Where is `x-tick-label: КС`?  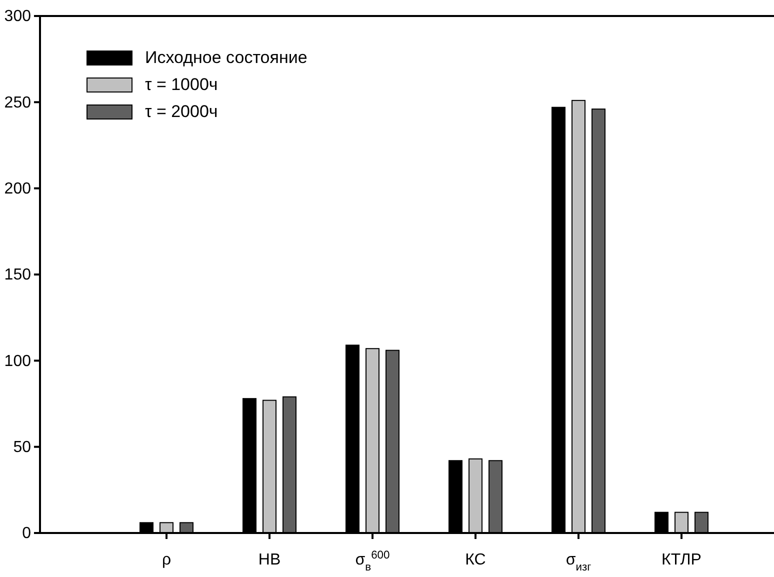 x-tick-label: КС is located at coordinates (475, 559).